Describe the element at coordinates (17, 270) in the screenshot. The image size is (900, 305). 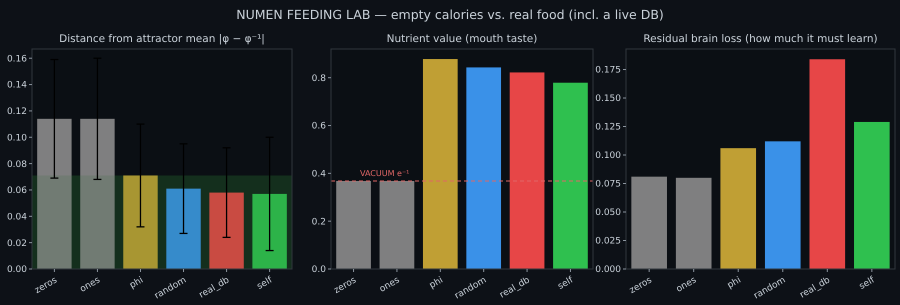
I see `y-tick-label: 0.00` at that location.